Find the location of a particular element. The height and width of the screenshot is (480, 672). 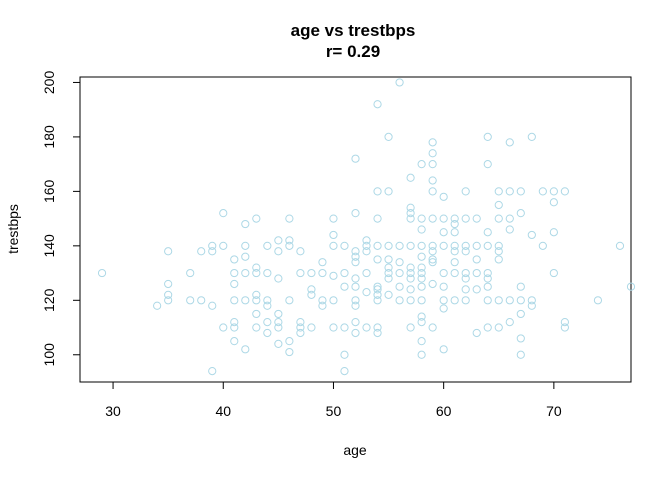

y-tick-label: 200 is located at coordinates (49, 83).